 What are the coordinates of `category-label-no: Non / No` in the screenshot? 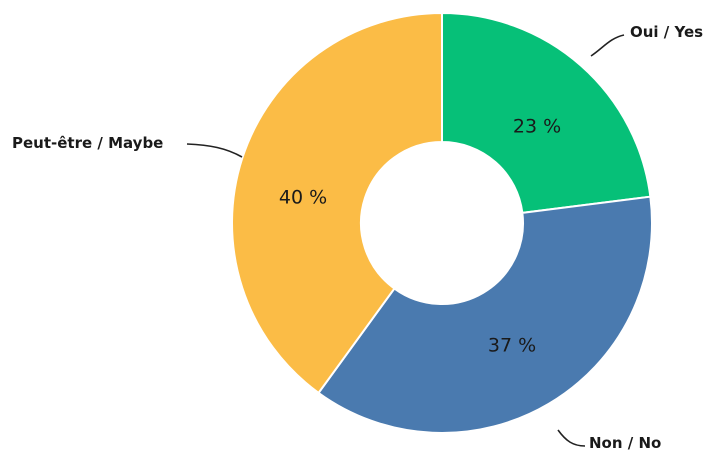 It's located at (625, 443).